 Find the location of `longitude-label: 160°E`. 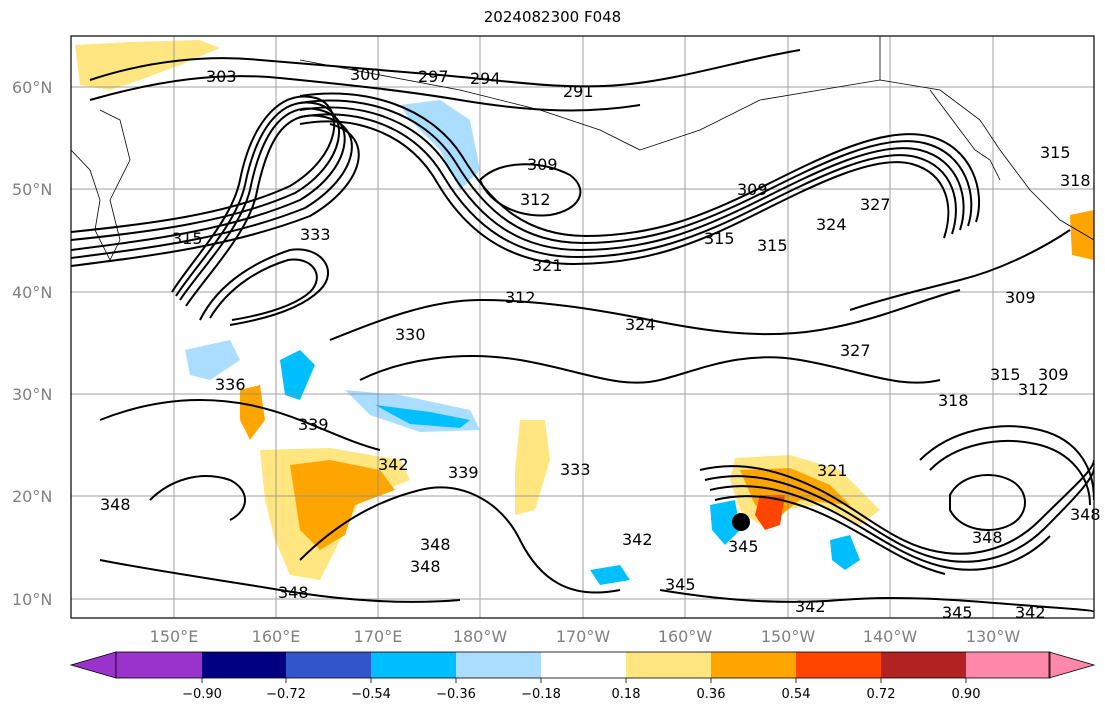

longitude-label: 160°E is located at coordinates (276, 636).